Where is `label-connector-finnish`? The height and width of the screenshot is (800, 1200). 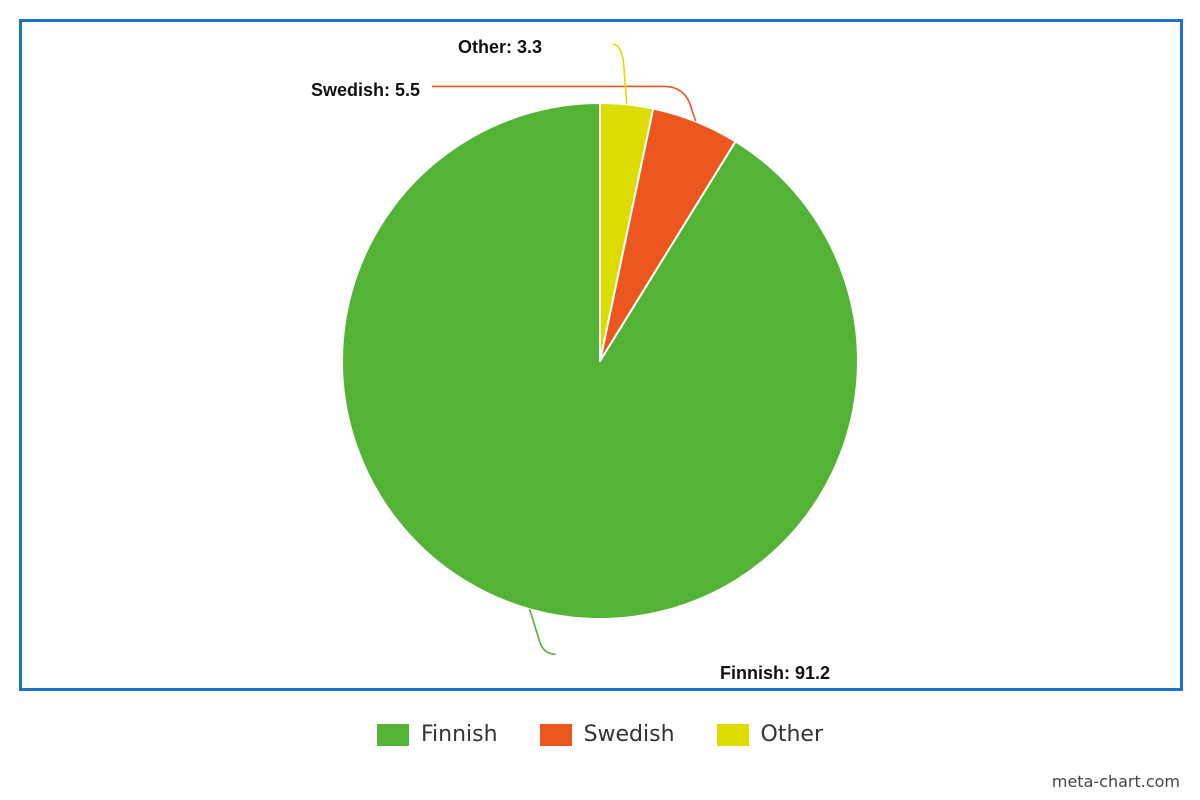 label-connector-finnish is located at coordinates (543, 631).